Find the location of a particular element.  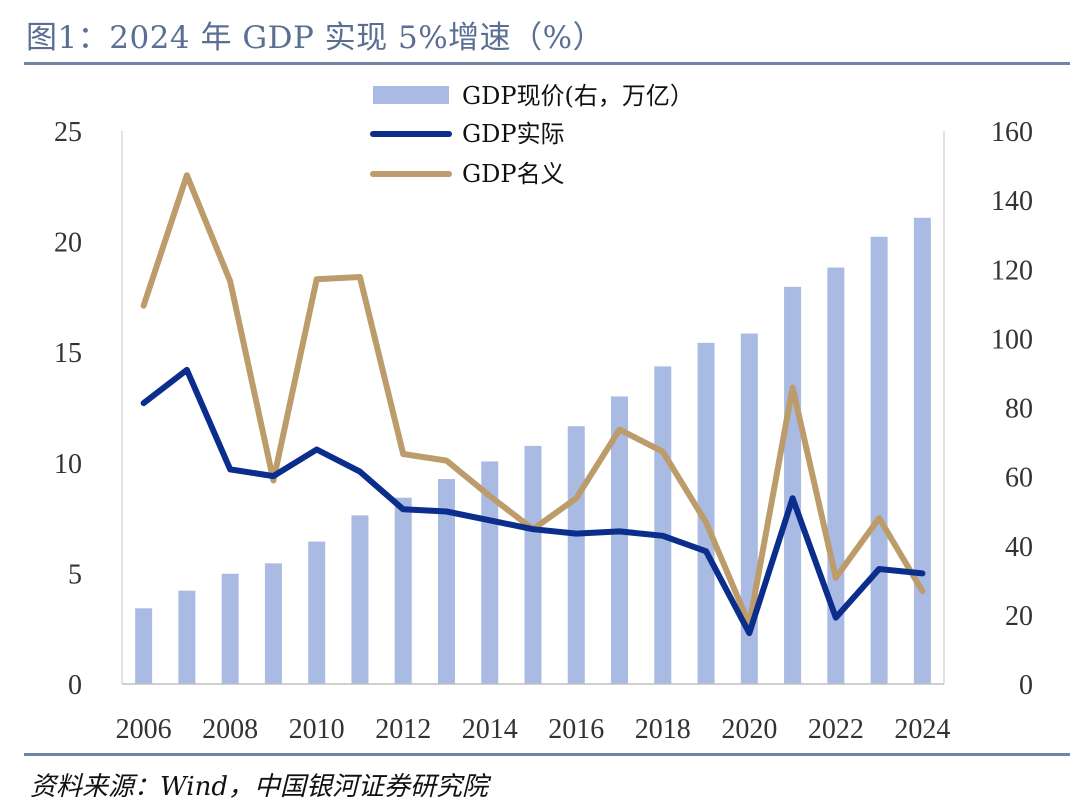

right-y-tick-label: 120 is located at coordinates (1012, 270).